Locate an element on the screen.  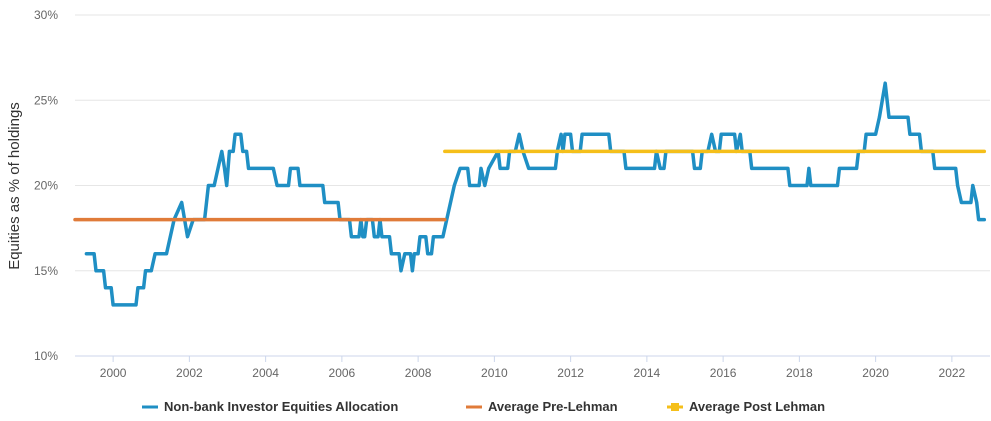
x-tick-label: 2006 is located at coordinates (342, 373).